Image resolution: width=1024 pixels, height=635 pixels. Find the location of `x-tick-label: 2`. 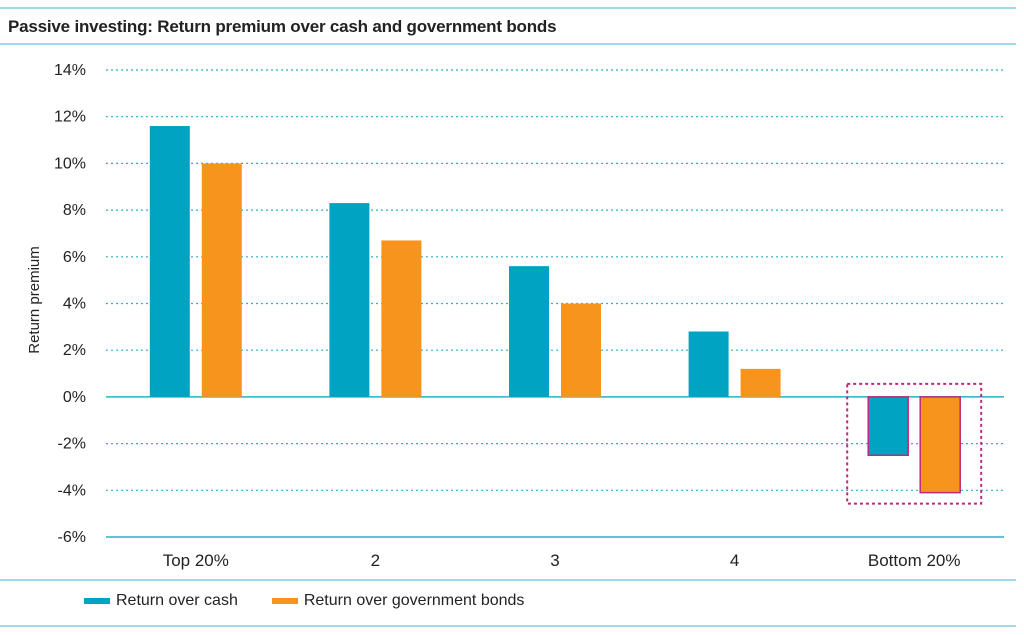

x-tick-label: 2 is located at coordinates (375, 560).